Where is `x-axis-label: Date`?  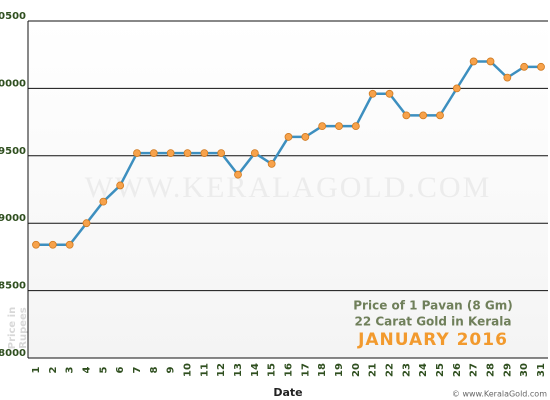
x-axis-label: Date is located at coordinates (287, 392).